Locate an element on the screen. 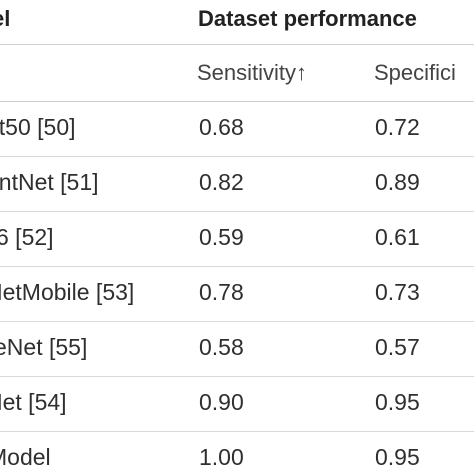  table-row: Net [54] 0.90 0.95 is located at coordinates (237, 404).